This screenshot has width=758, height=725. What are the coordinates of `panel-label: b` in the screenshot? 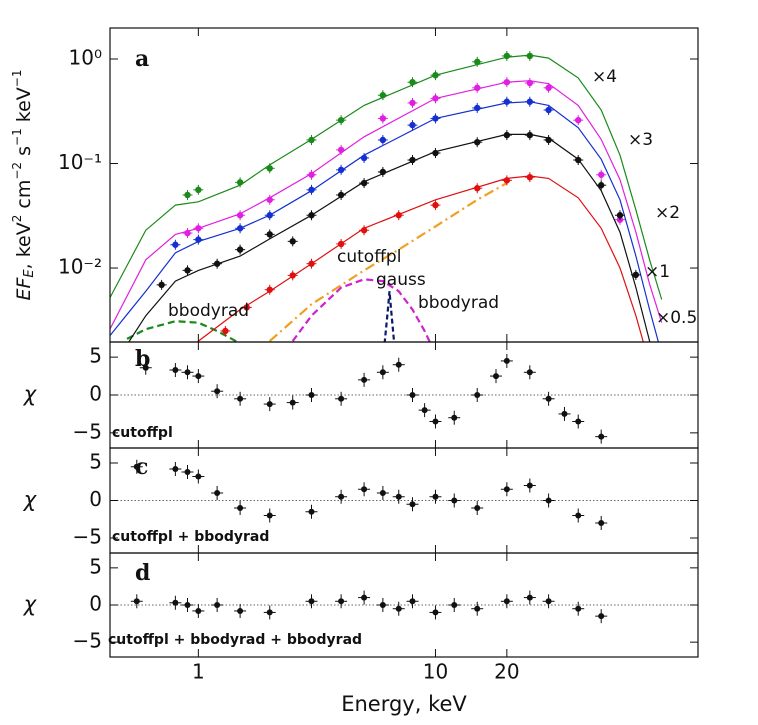 It's located at (142, 359).